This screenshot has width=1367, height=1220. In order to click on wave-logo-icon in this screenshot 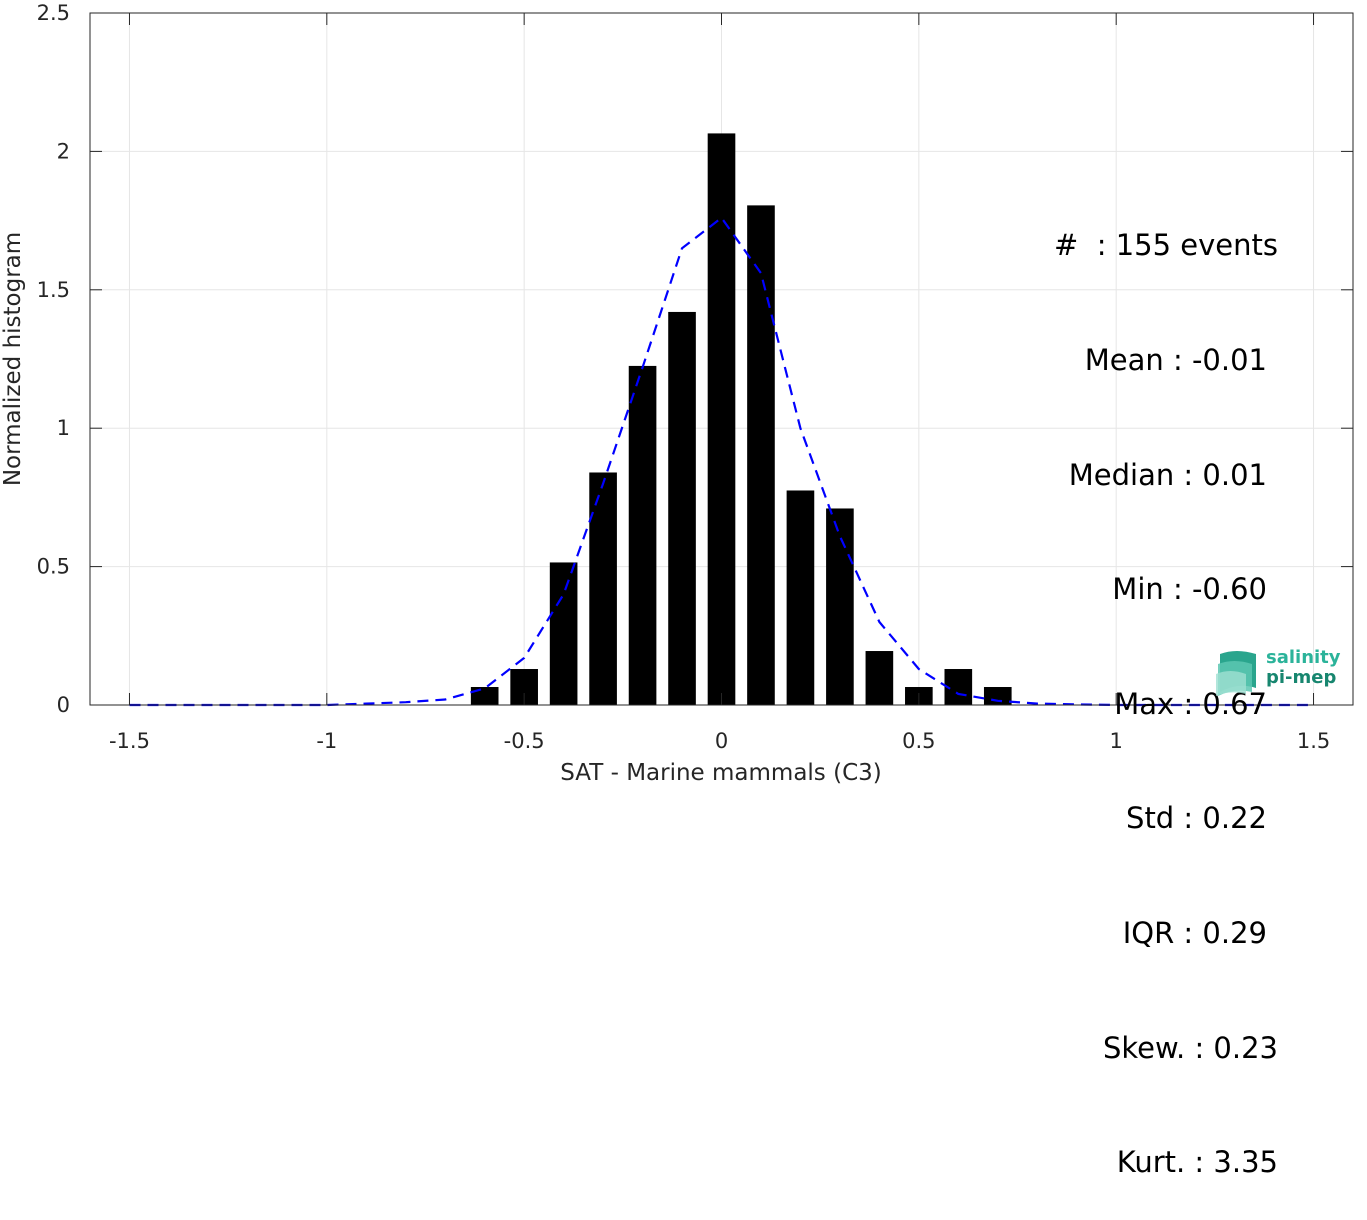, I will do `click(1236, 673)`.